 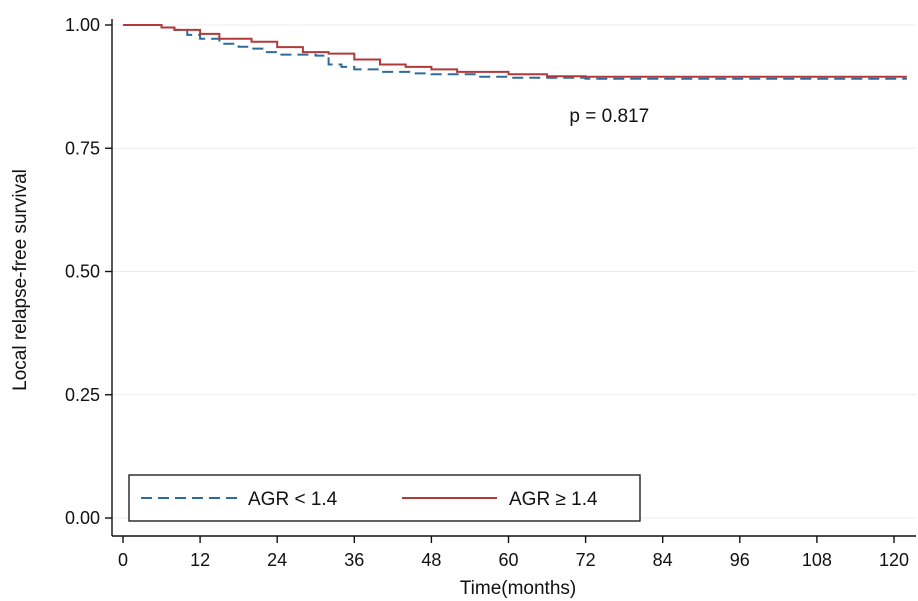 I want to click on x-tick-label-10: 120, so click(x=894, y=560).